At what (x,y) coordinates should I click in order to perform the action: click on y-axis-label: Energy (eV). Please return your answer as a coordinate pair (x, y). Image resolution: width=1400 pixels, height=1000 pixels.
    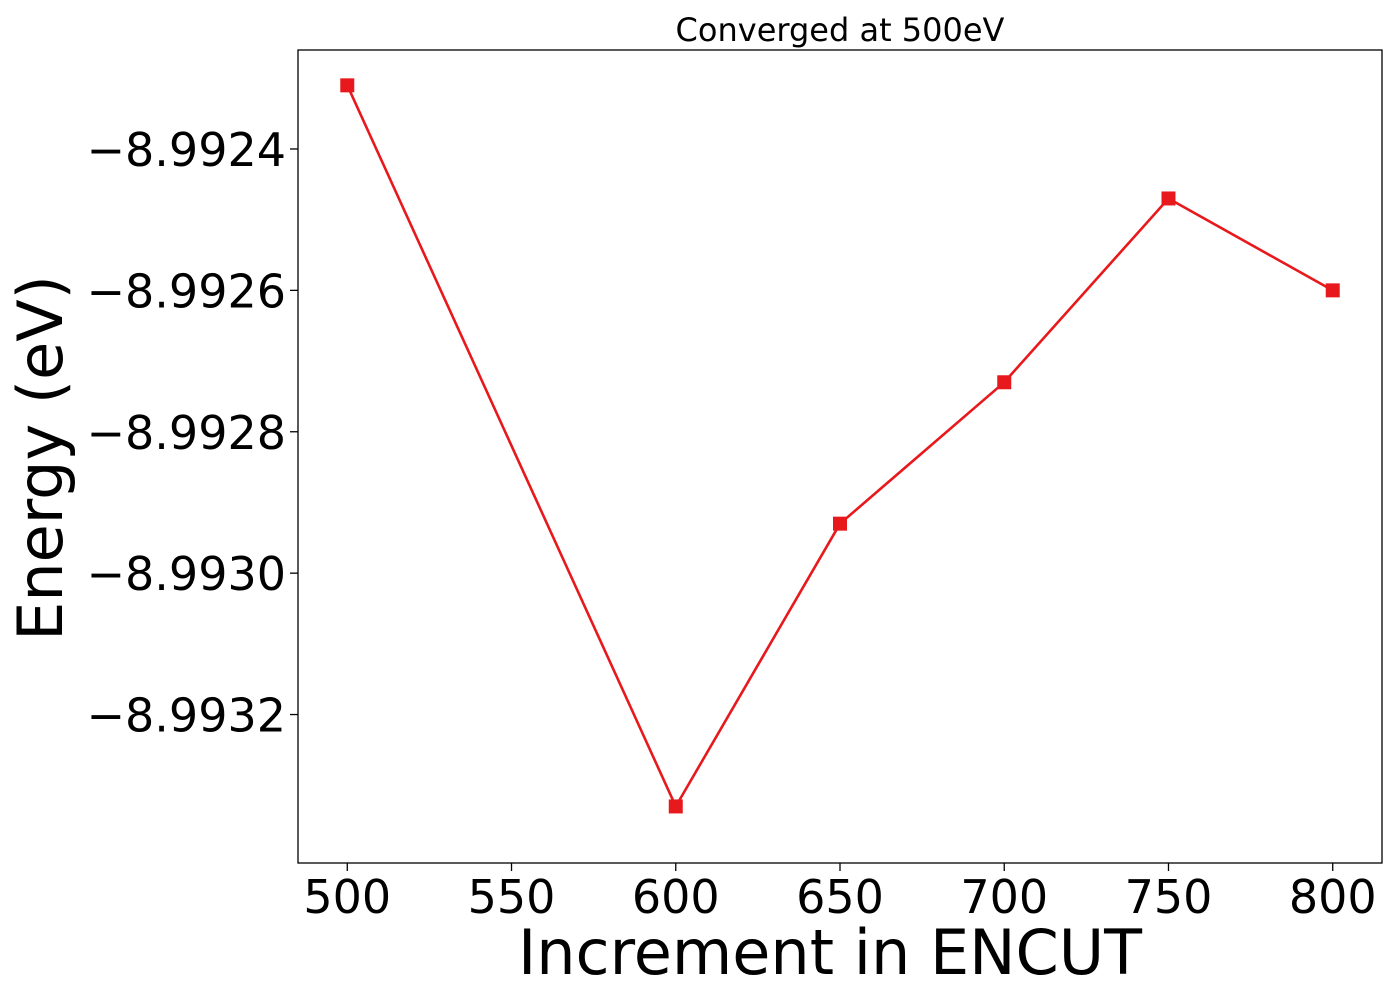
    Looking at the image, I should click on (40, 458).